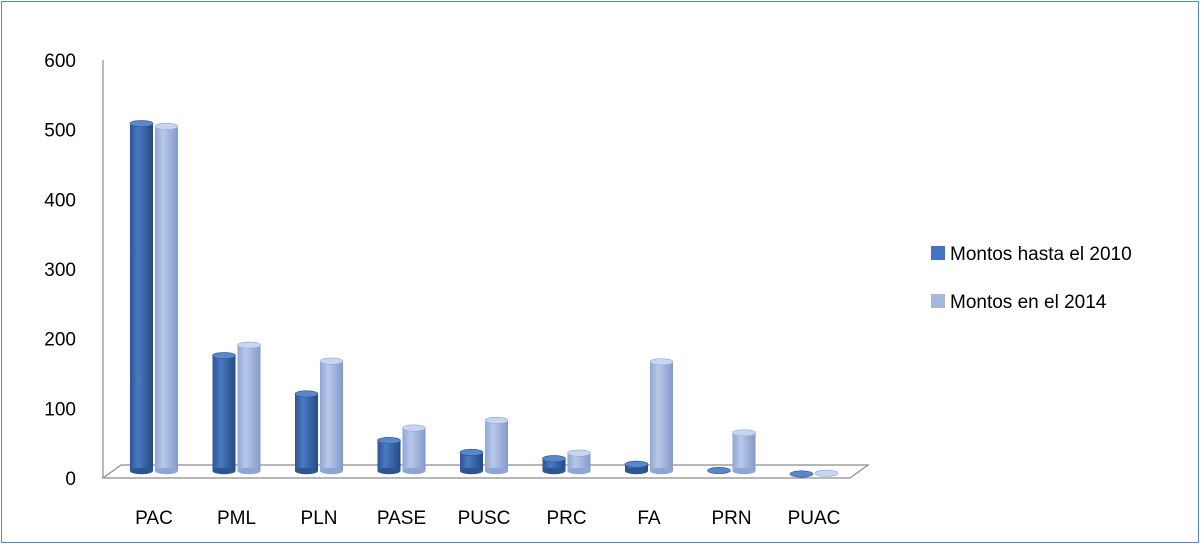  What do you see at coordinates (319, 518) in the screenshot?
I see `x-tick-label-pln: PLN` at bounding box center [319, 518].